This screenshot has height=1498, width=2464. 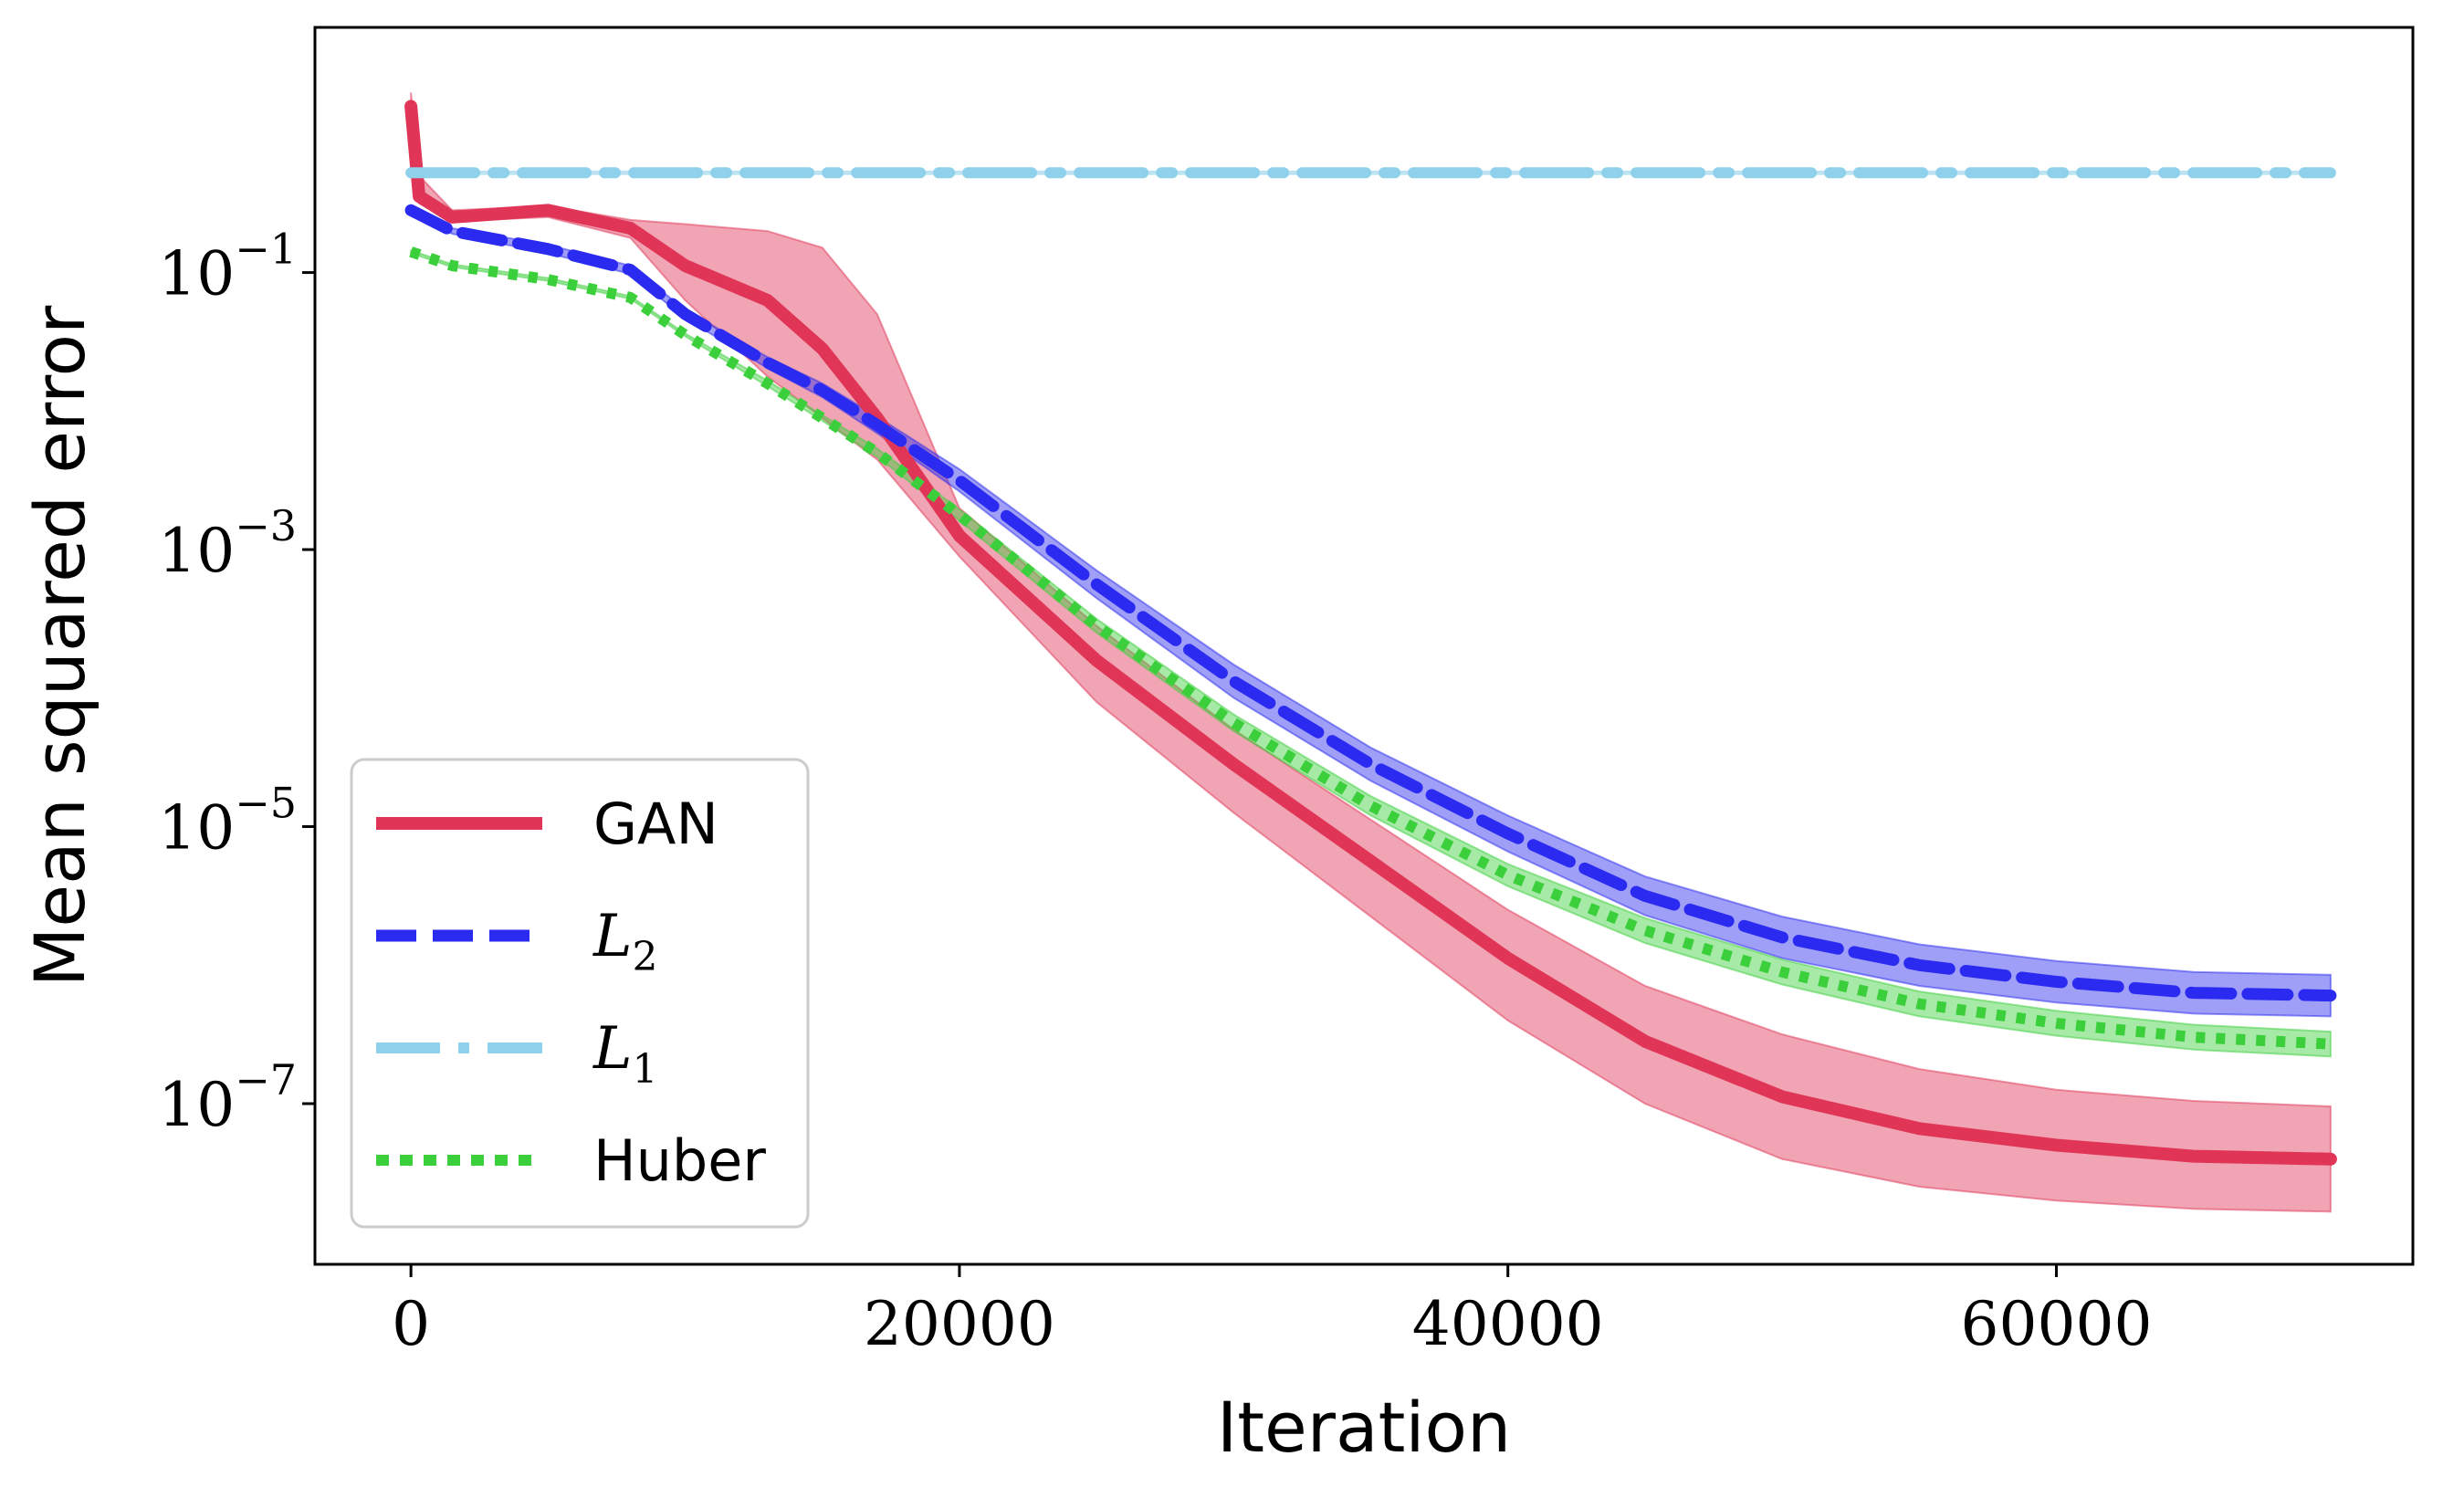 I want to click on legend-box, so click(x=580, y=993).